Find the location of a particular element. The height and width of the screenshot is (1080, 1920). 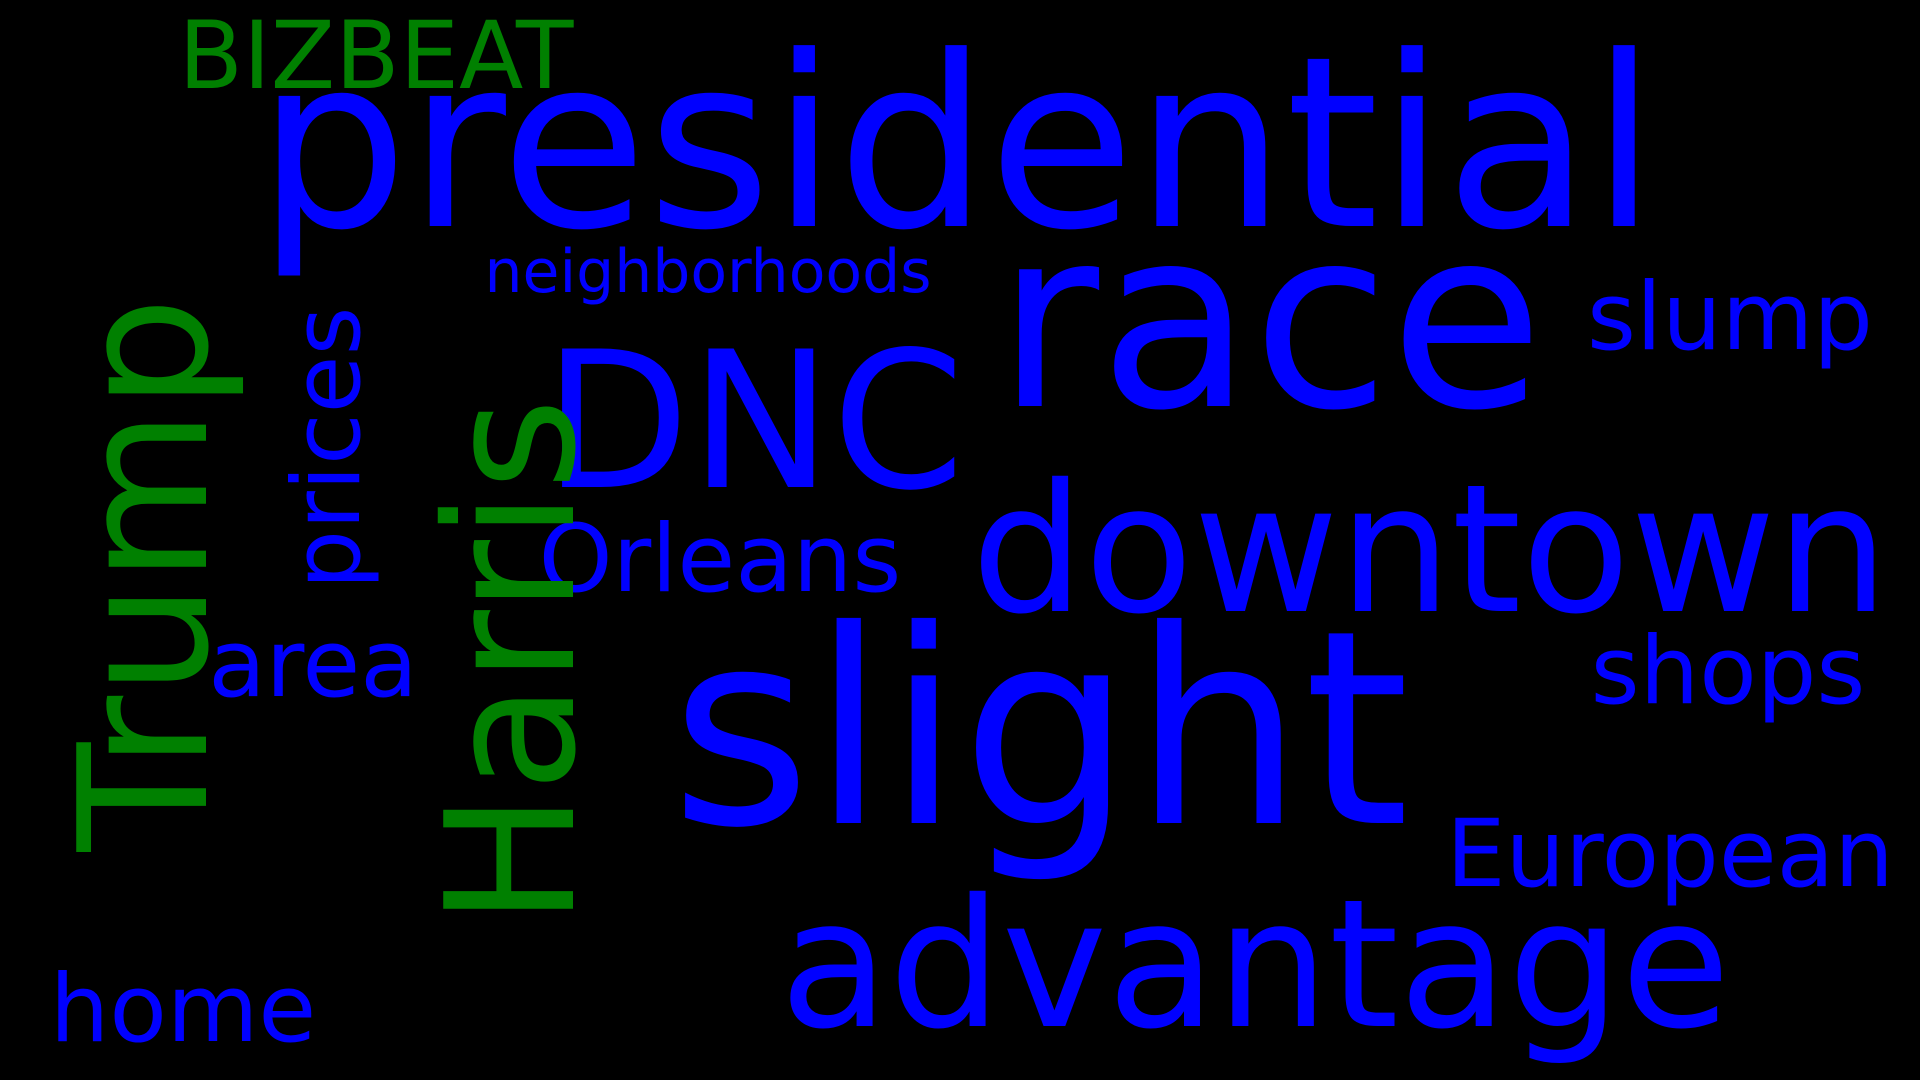

word-area: area is located at coordinates (313, 664).